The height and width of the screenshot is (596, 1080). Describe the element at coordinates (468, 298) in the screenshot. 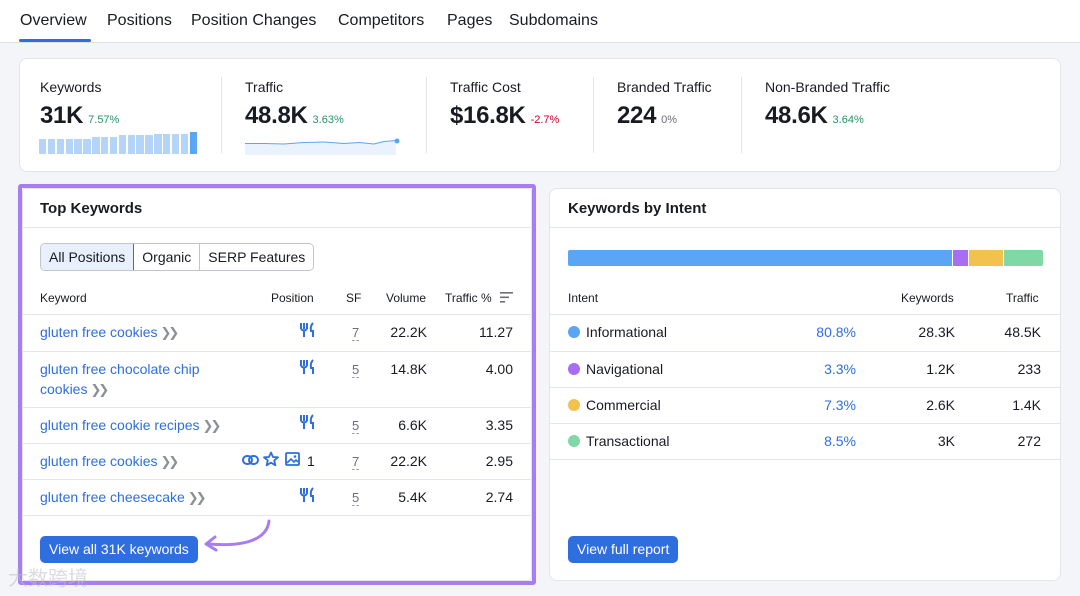

I see `column-header-traffic: Traffic %` at that location.